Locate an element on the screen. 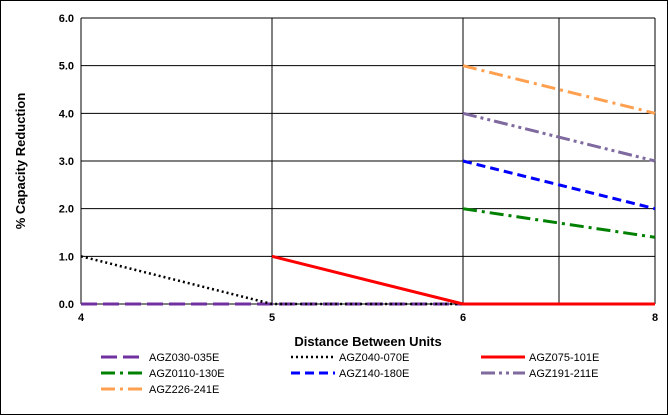  legend-label: AGZ140-180E is located at coordinates (374, 374).